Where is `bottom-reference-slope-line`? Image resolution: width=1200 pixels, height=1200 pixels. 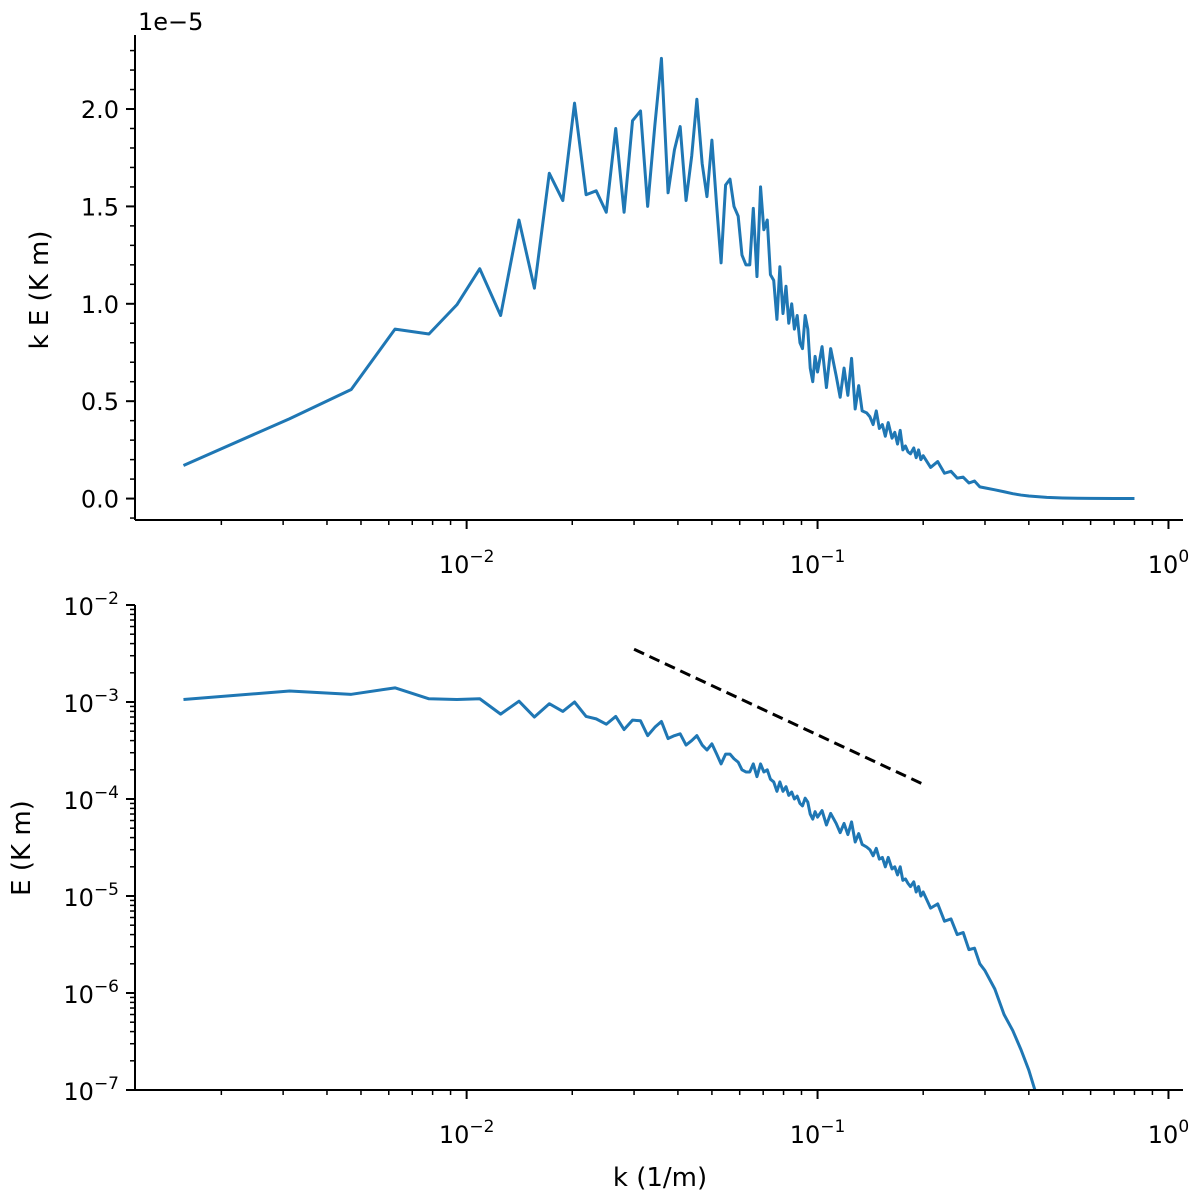 bottom-reference-slope-line is located at coordinates (778, 716).